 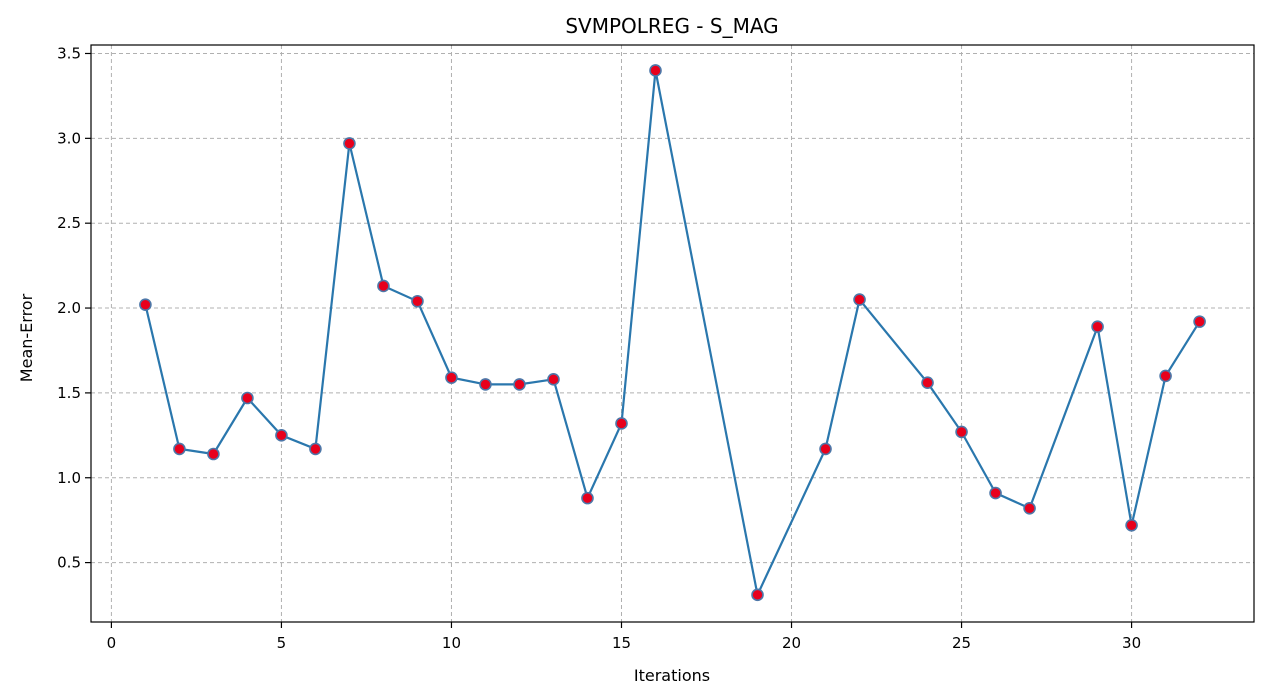 I want to click on x-tick-label: 30, so click(x=1131, y=643).